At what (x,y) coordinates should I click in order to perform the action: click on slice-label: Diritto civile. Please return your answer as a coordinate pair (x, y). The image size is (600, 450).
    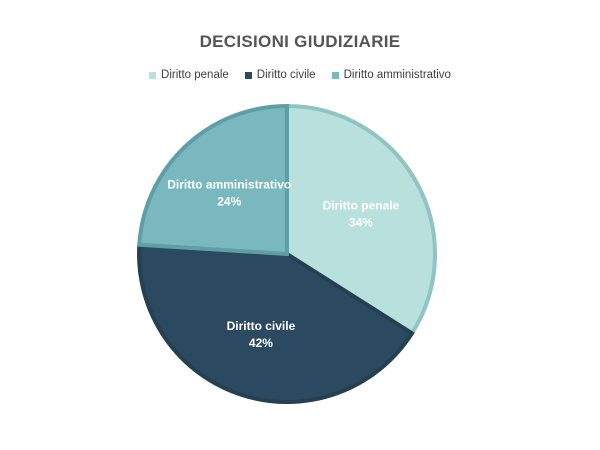
    Looking at the image, I should click on (261, 326).